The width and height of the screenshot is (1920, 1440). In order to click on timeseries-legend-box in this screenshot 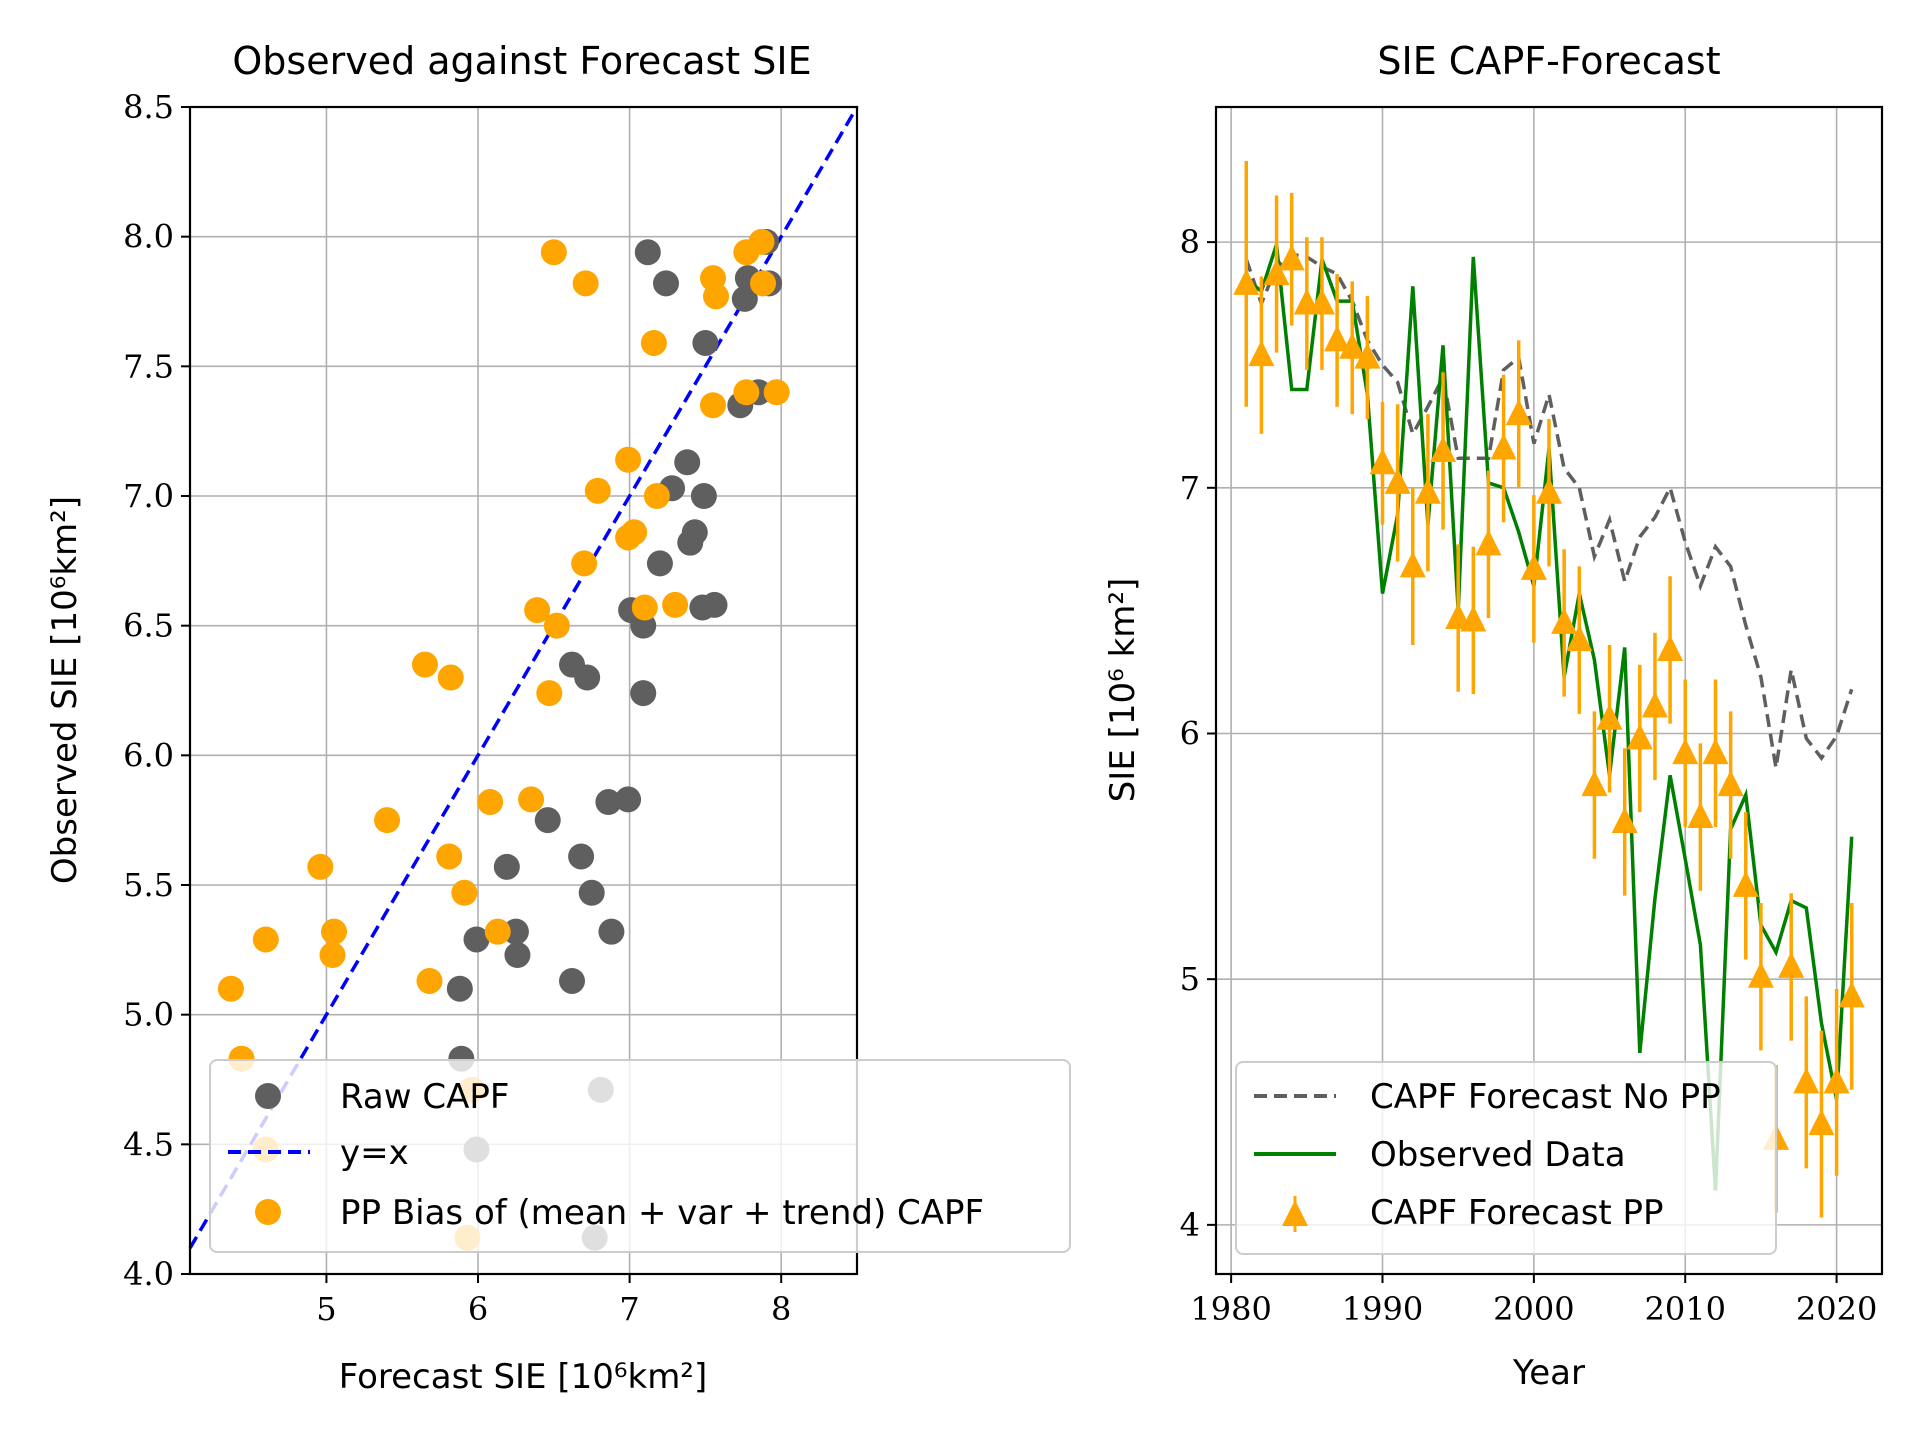, I will do `click(1506, 1158)`.